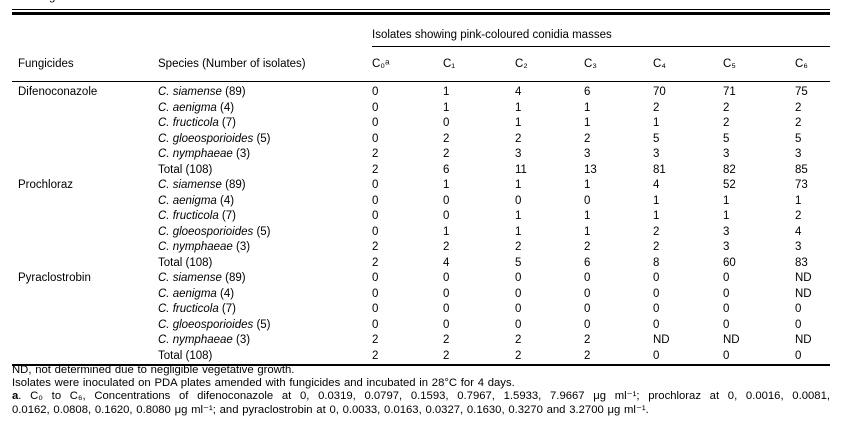 The height and width of the screenshot is (434, 841). Describe the element at coordinates (656, 262) in the screenshot. I see `value-cell: 8` at that location.